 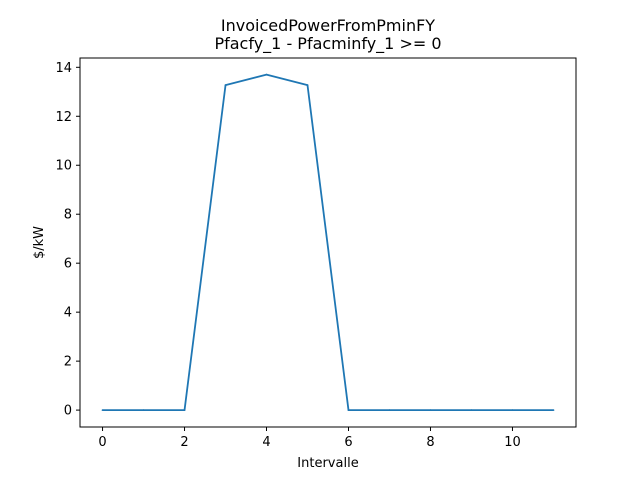 I want to click on y-tick-label: 0, so click(x=68, y=411).